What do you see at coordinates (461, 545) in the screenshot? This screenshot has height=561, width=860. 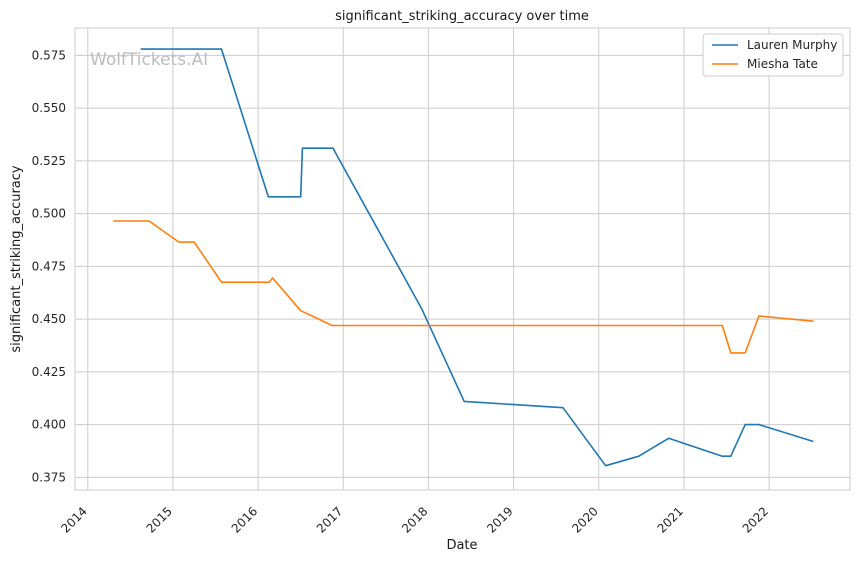 I see `x-axis-label: Date` at bounding box center [461, 545].